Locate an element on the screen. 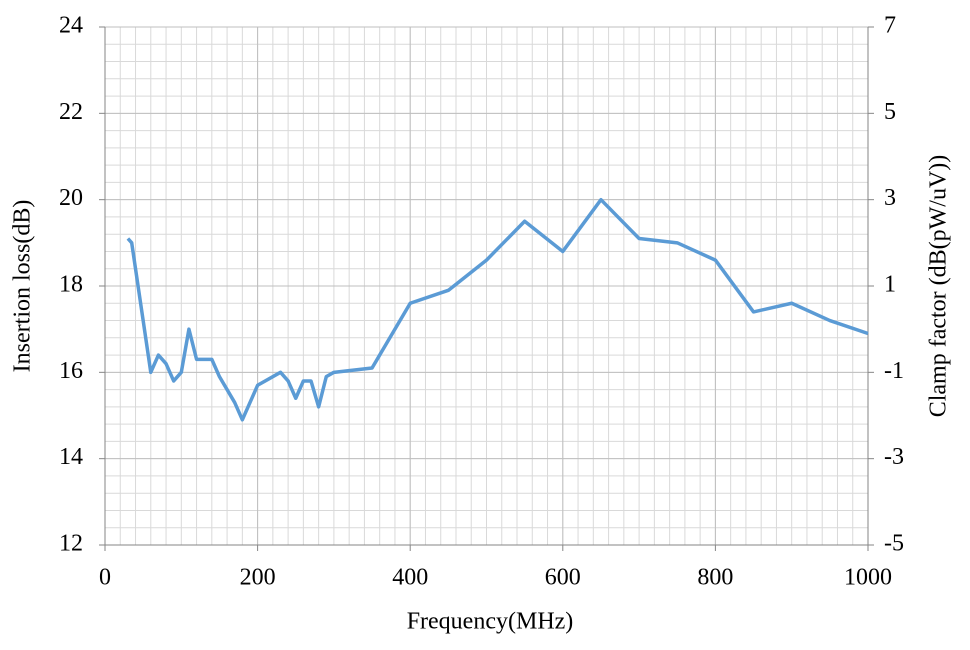 The width and height of the screenshot is (970, 650). y-tick-label: 12 is located at coordinates (71, 544).